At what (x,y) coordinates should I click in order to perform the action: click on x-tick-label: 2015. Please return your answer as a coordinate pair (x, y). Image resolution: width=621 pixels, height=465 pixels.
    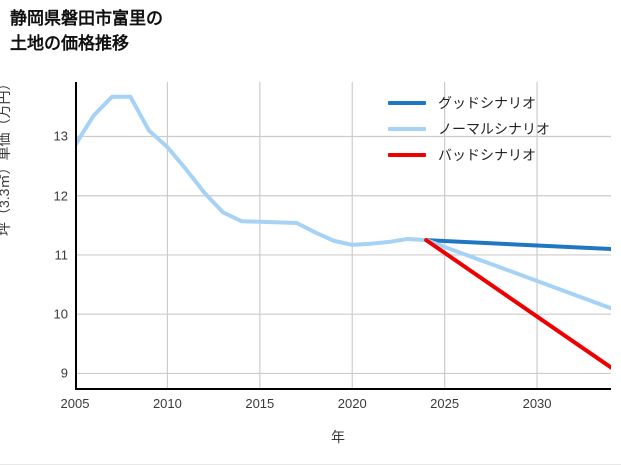
    Looking at the image, I should click on (260, 403).